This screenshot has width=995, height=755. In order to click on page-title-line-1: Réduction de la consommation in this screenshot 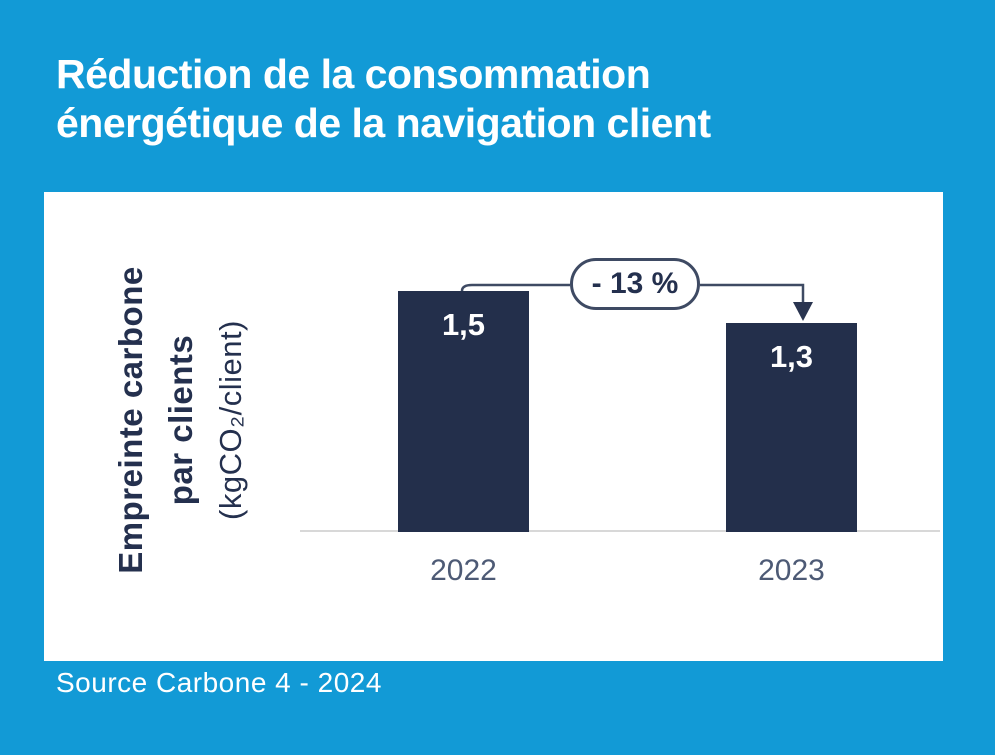, I will do `click(353, 74)`.